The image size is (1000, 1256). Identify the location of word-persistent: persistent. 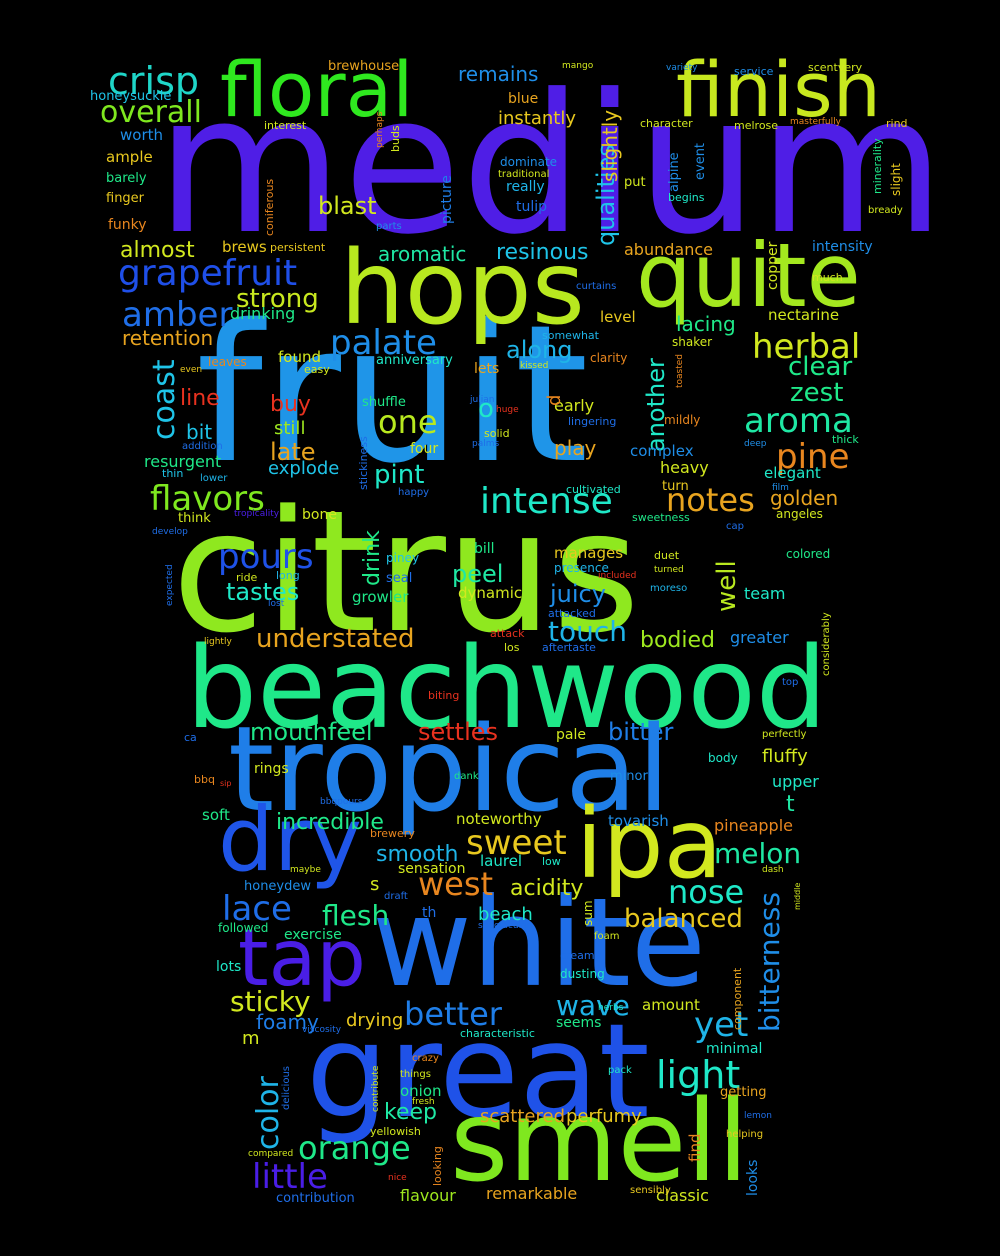
(298, 247).